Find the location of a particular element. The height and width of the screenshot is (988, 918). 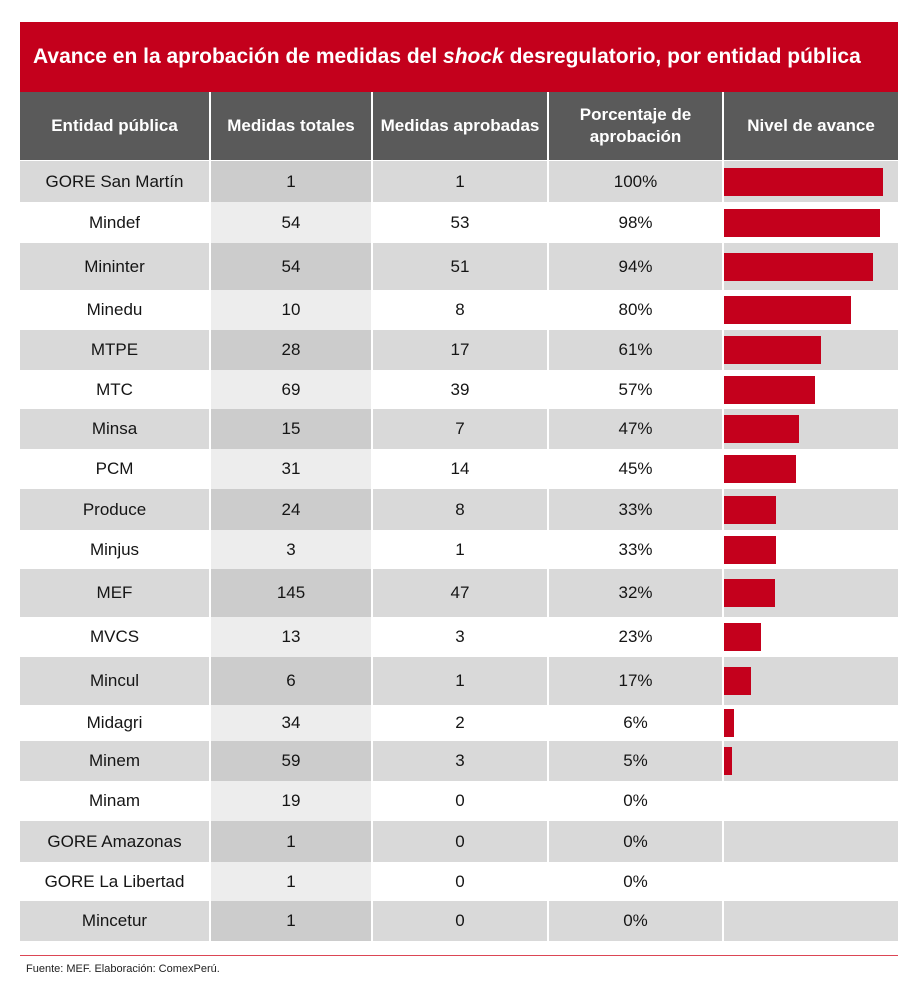

table-row: PCM 31 14 45% is located at coordinates (459, 469).